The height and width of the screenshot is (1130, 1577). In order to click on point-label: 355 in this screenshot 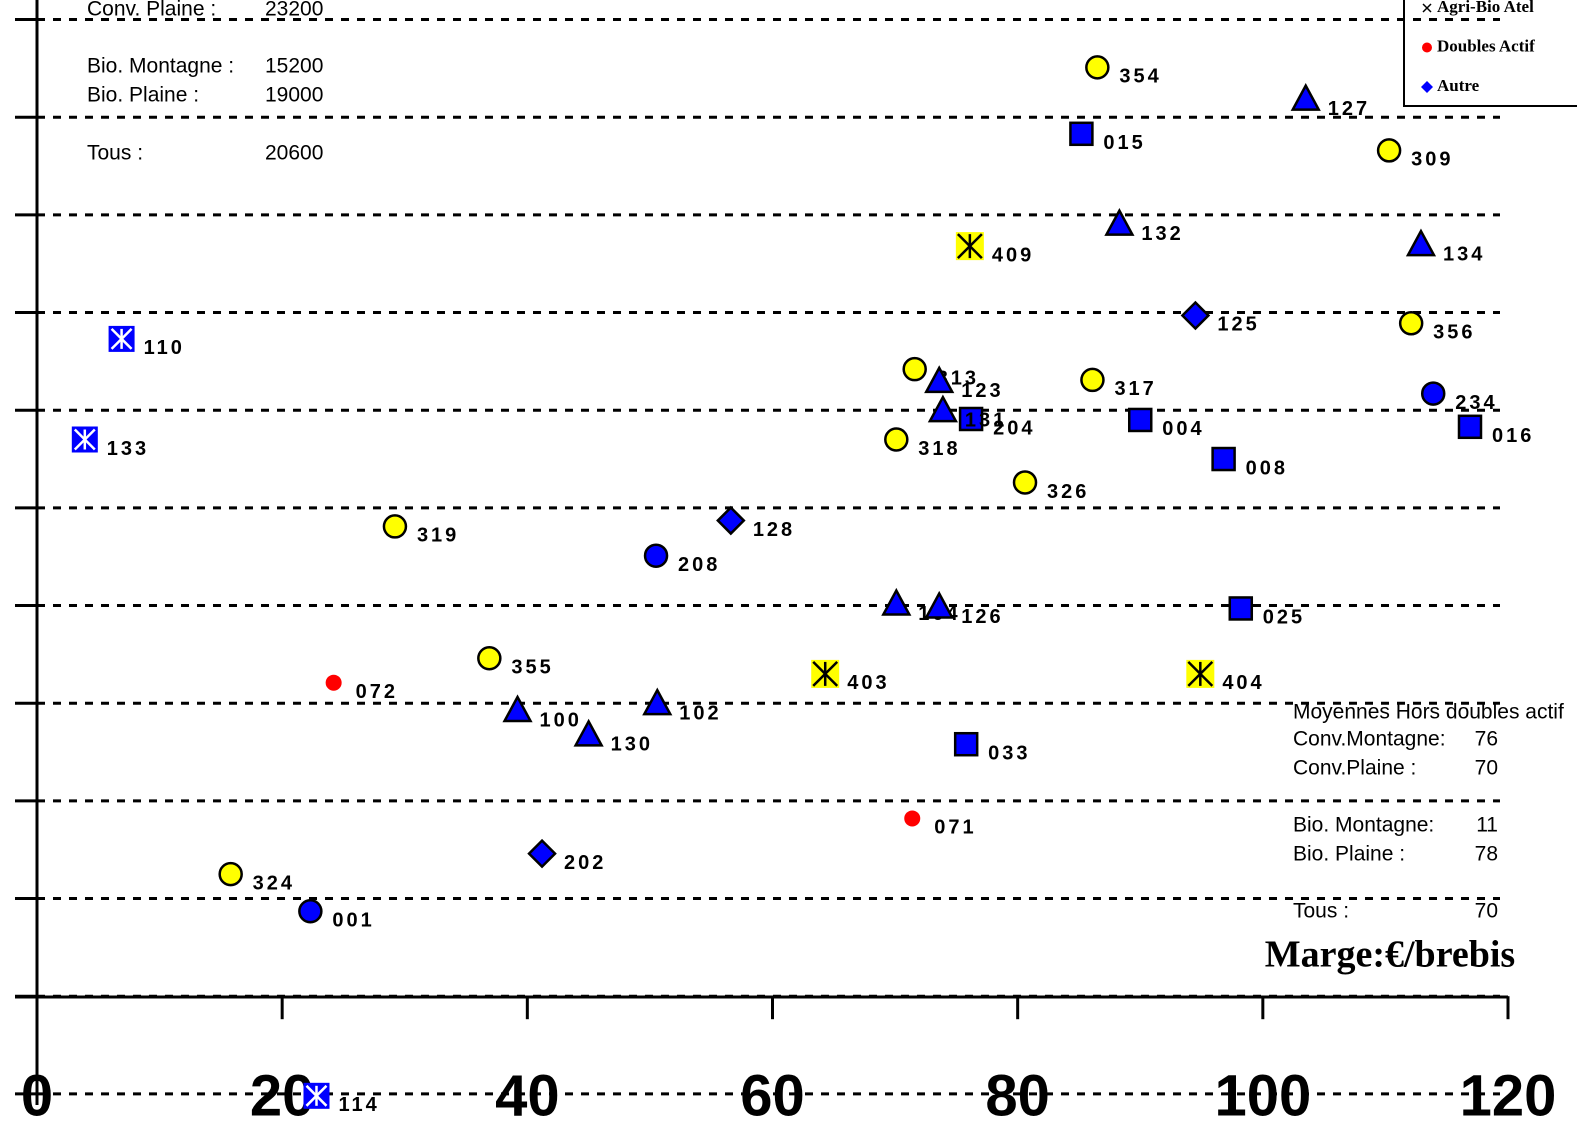, I will do `click(532, 668)`.